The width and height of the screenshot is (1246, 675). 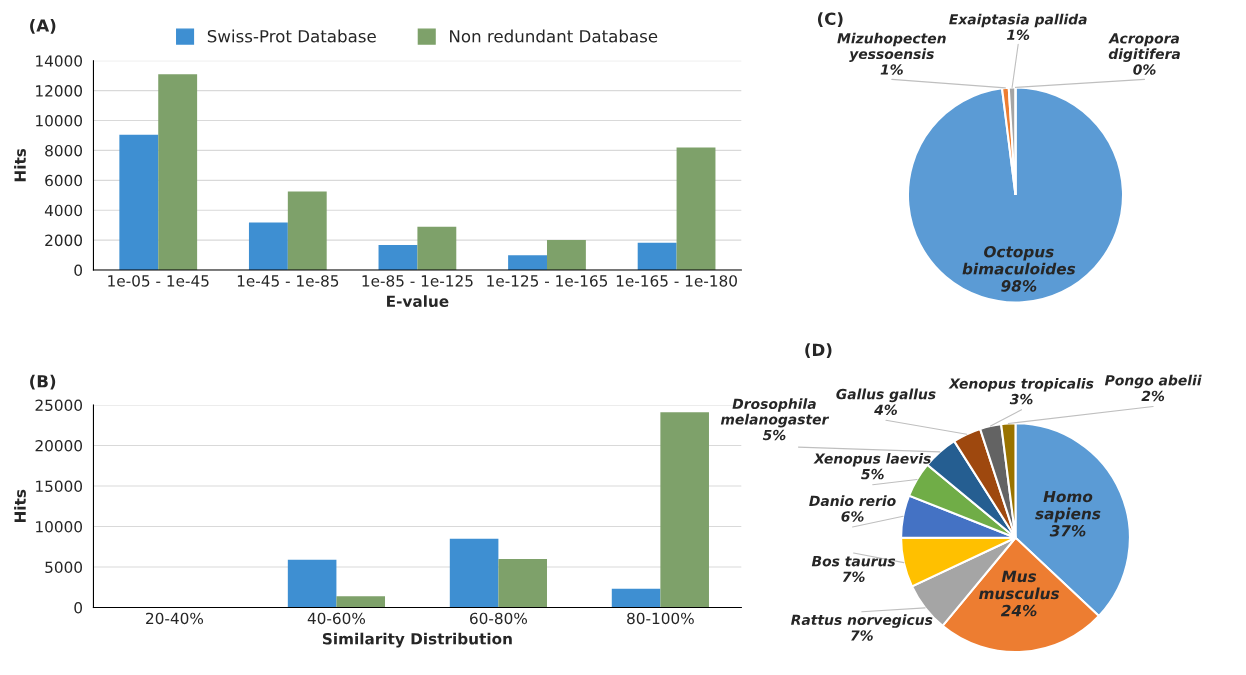 I want to click on y-tick-label: 5000, so click(x=64, y=567).